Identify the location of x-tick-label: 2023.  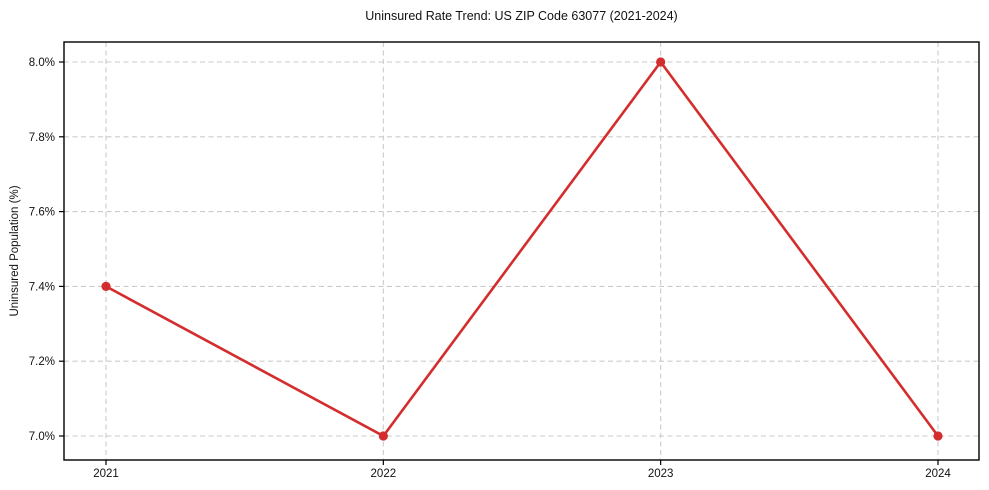
(661, 474).